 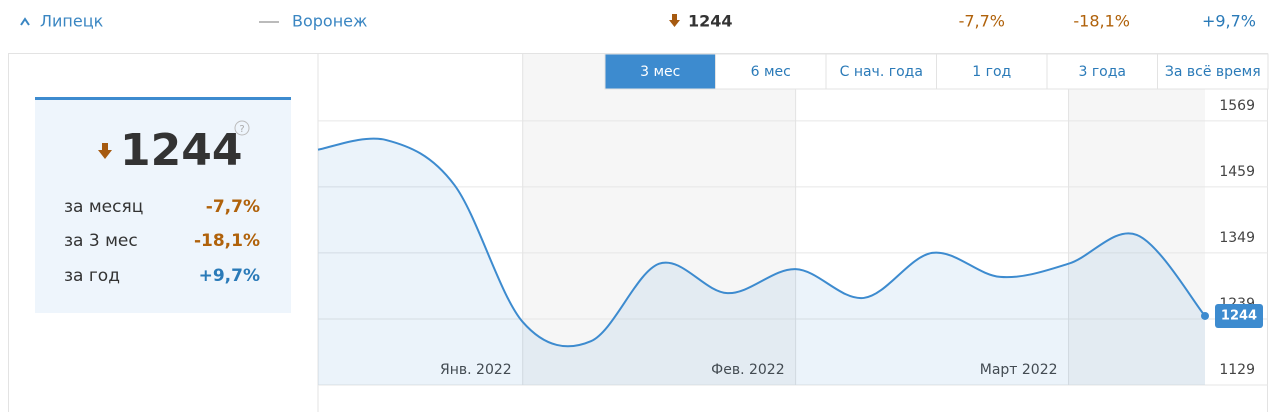 I want to click on month-band, so click(x=1136, y=219).